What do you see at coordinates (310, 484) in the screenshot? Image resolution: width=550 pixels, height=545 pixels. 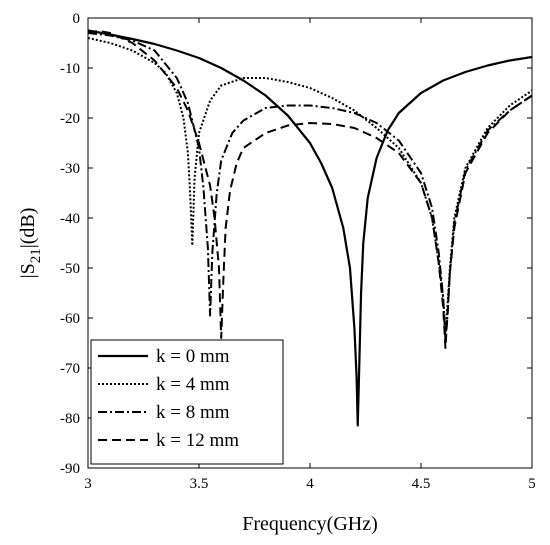 I see `x-tick-label: 4` at bounding box center [310, 484].